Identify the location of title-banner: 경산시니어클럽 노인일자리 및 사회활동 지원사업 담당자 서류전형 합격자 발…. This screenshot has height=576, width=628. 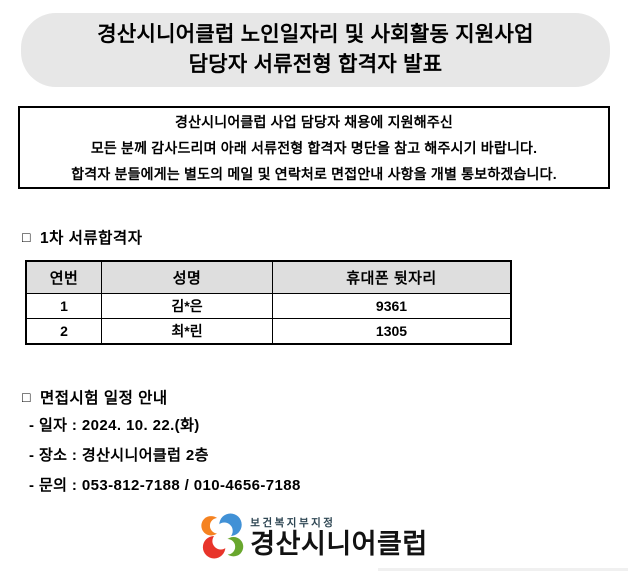
(315, 50).